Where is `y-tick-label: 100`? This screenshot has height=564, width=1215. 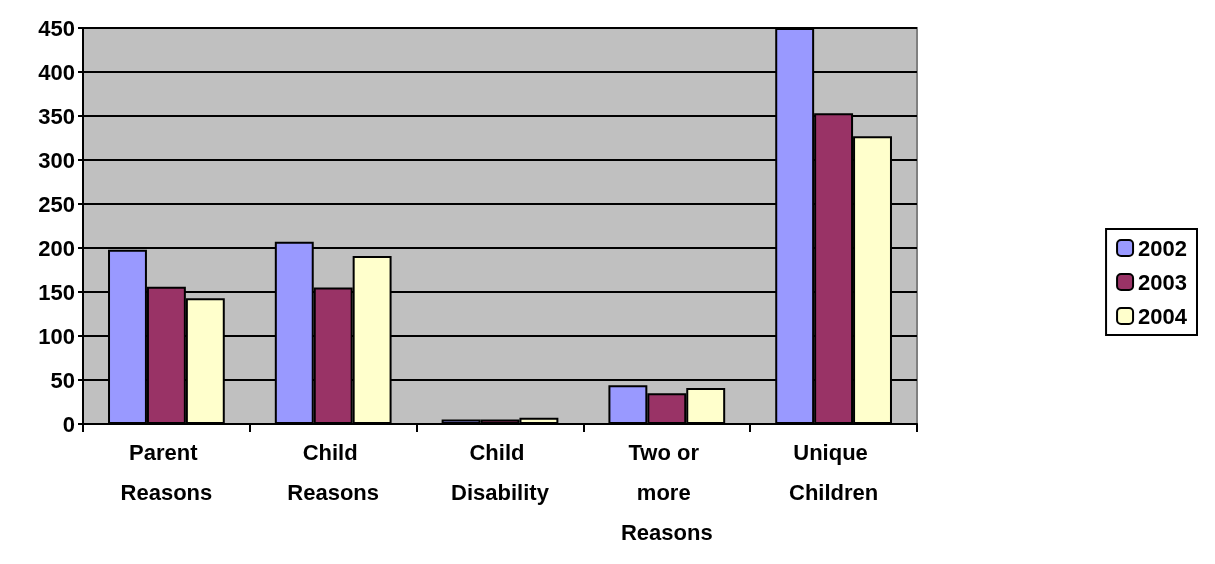 y-tick-label: 100 is located at coordinates (56, 336).